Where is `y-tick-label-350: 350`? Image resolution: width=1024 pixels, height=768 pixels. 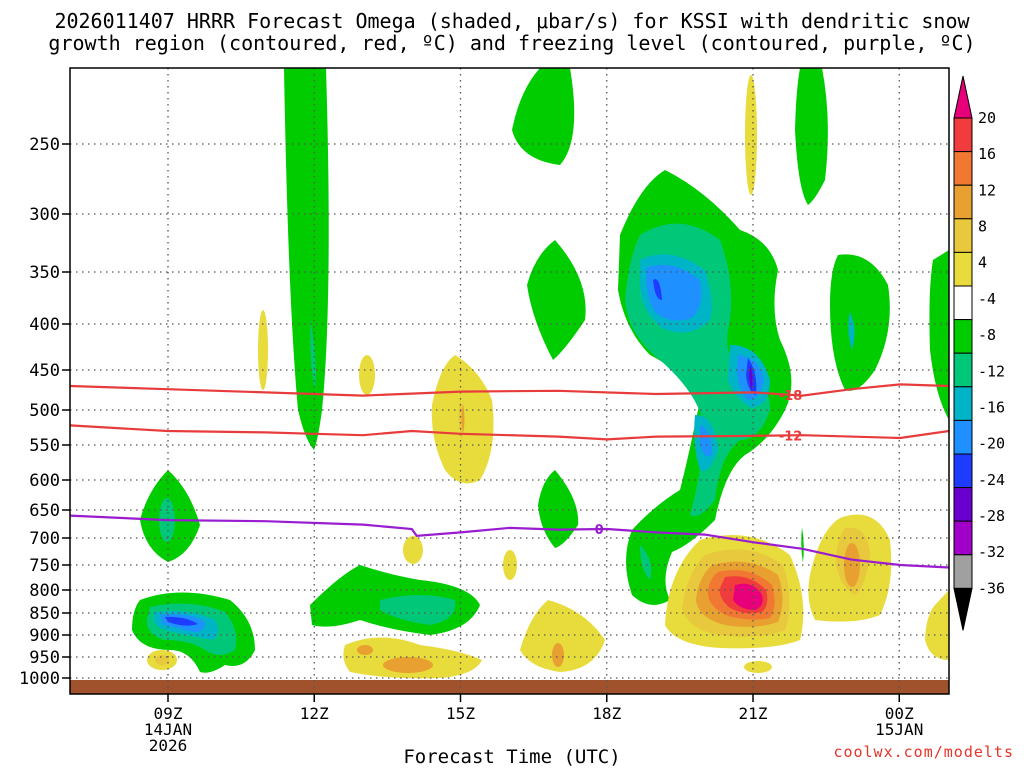
y-tick-label-350: 350 is located at coordinates (44, 273).